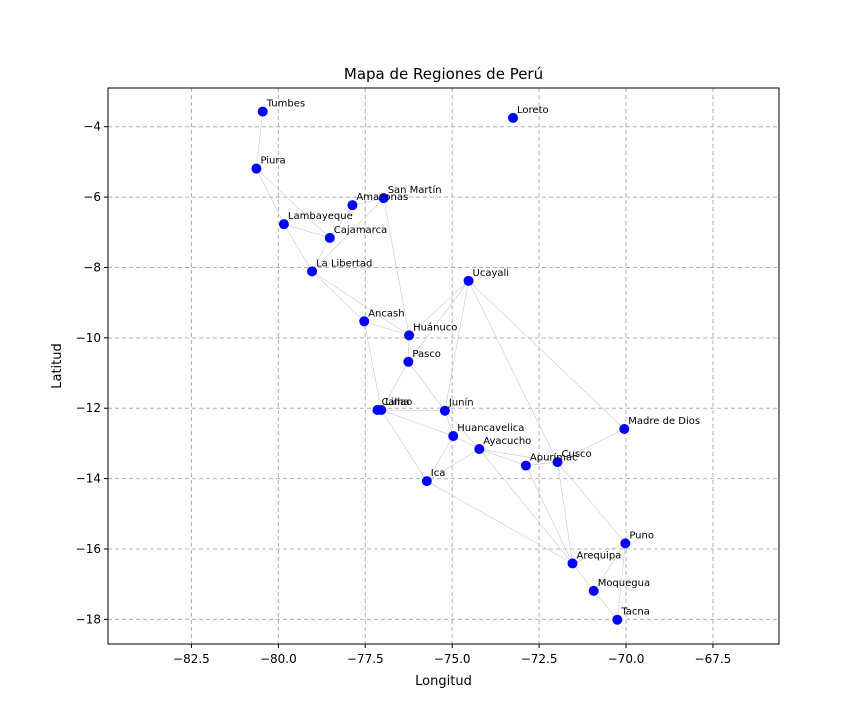  Describe the element at coordinates (438, 473) in the screenshot. I see `region-label: Ica` at that location.